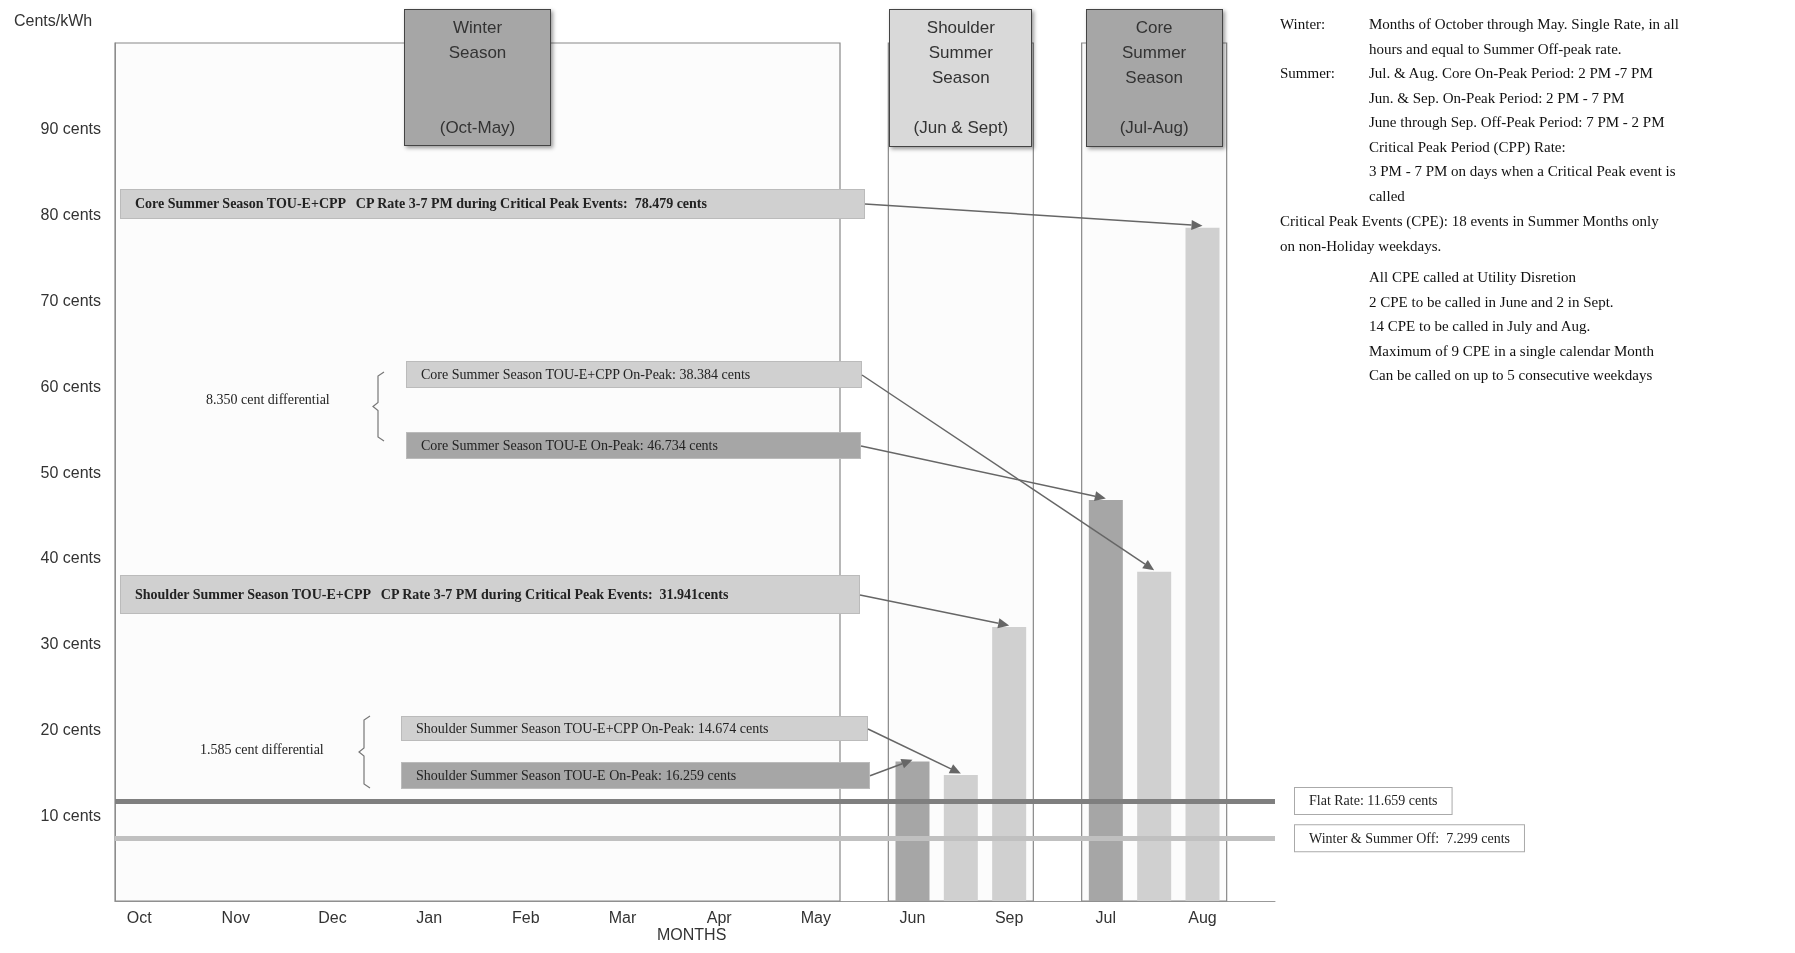 Image resolution: width=1795 pixels, height=953 pixels. What do you see at coordinates (429, 917) in the screenshot?
I see `x-tick-label: Jan` at bounding box center [429, 917].